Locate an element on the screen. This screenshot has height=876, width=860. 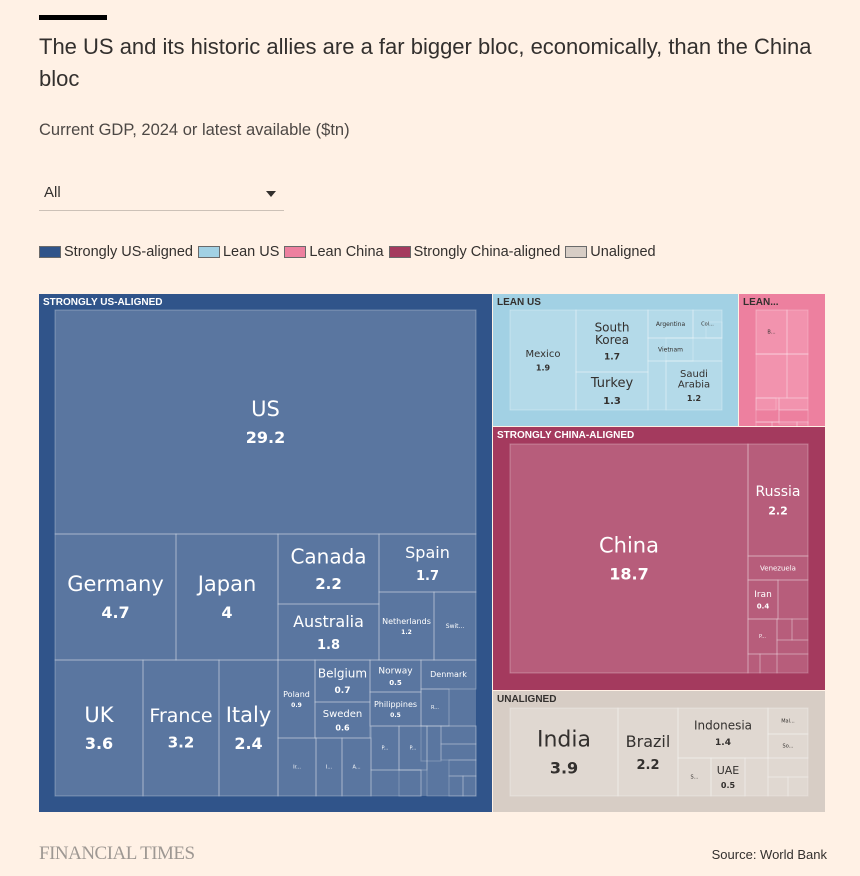
country-tile-spain: Spain 1.7 is located at coordinates (427, 563).